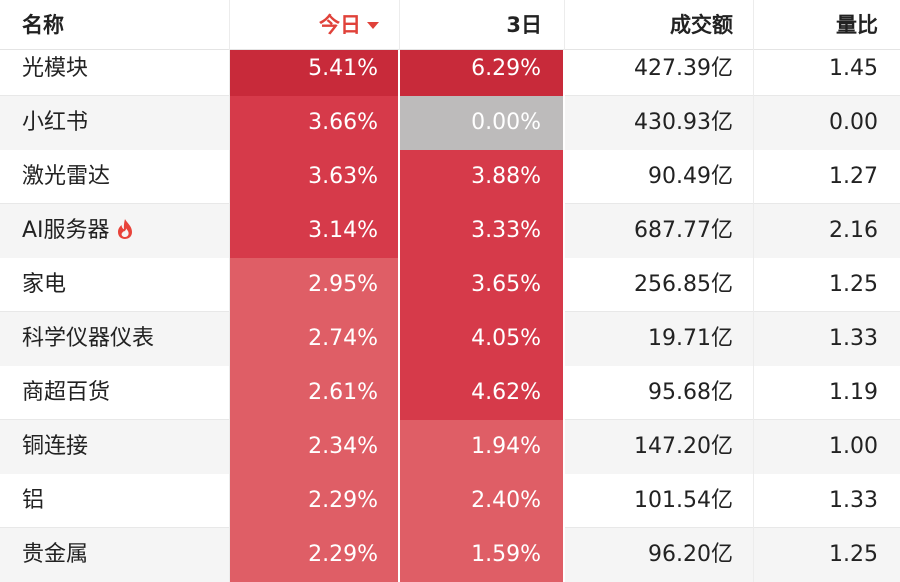 The height and width of the screenshot is (582, 900). Describe the element at coordinates (827, 447) in the screenshot. I see `volume-ratio-cell: 1.00` at that location.